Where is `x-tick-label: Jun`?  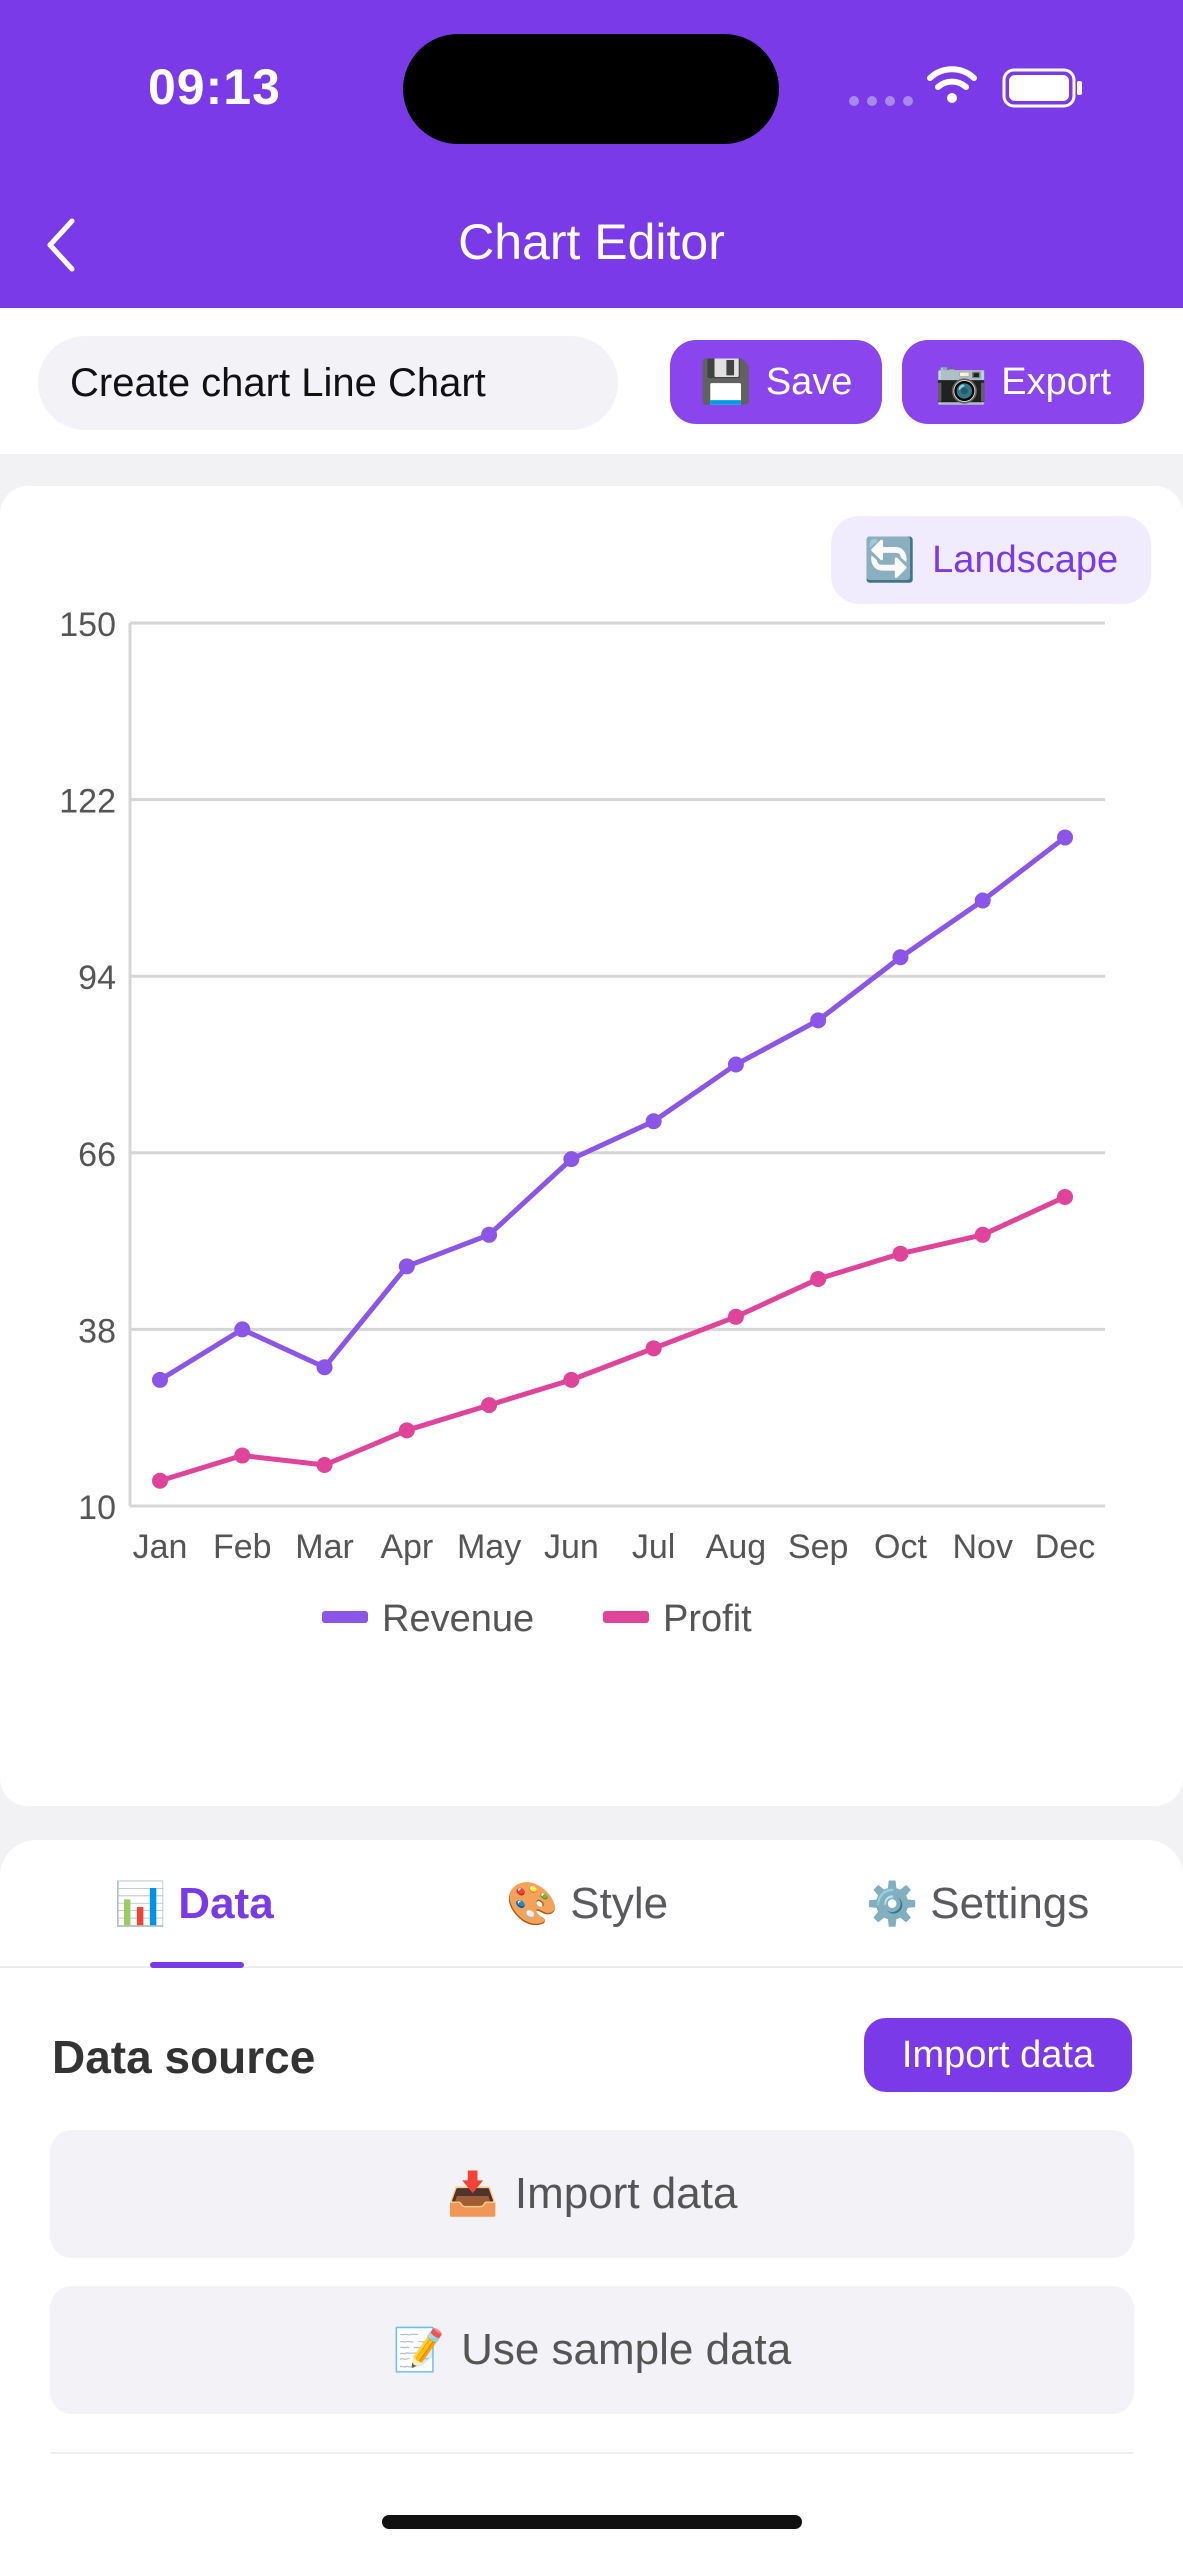 x-tick-label: Jun is located at coordinates (571, 1547).